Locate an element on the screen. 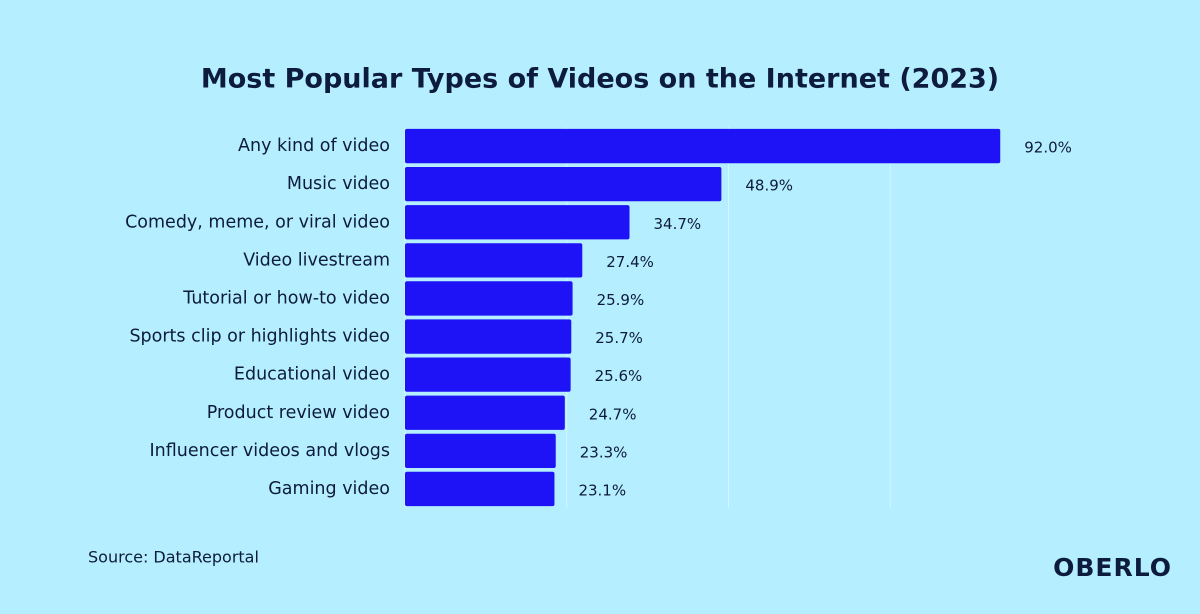 Image resolution: width=1200 pixels, height=614 pixels. value-label: 25.9% is located at coordinates (621, 300).